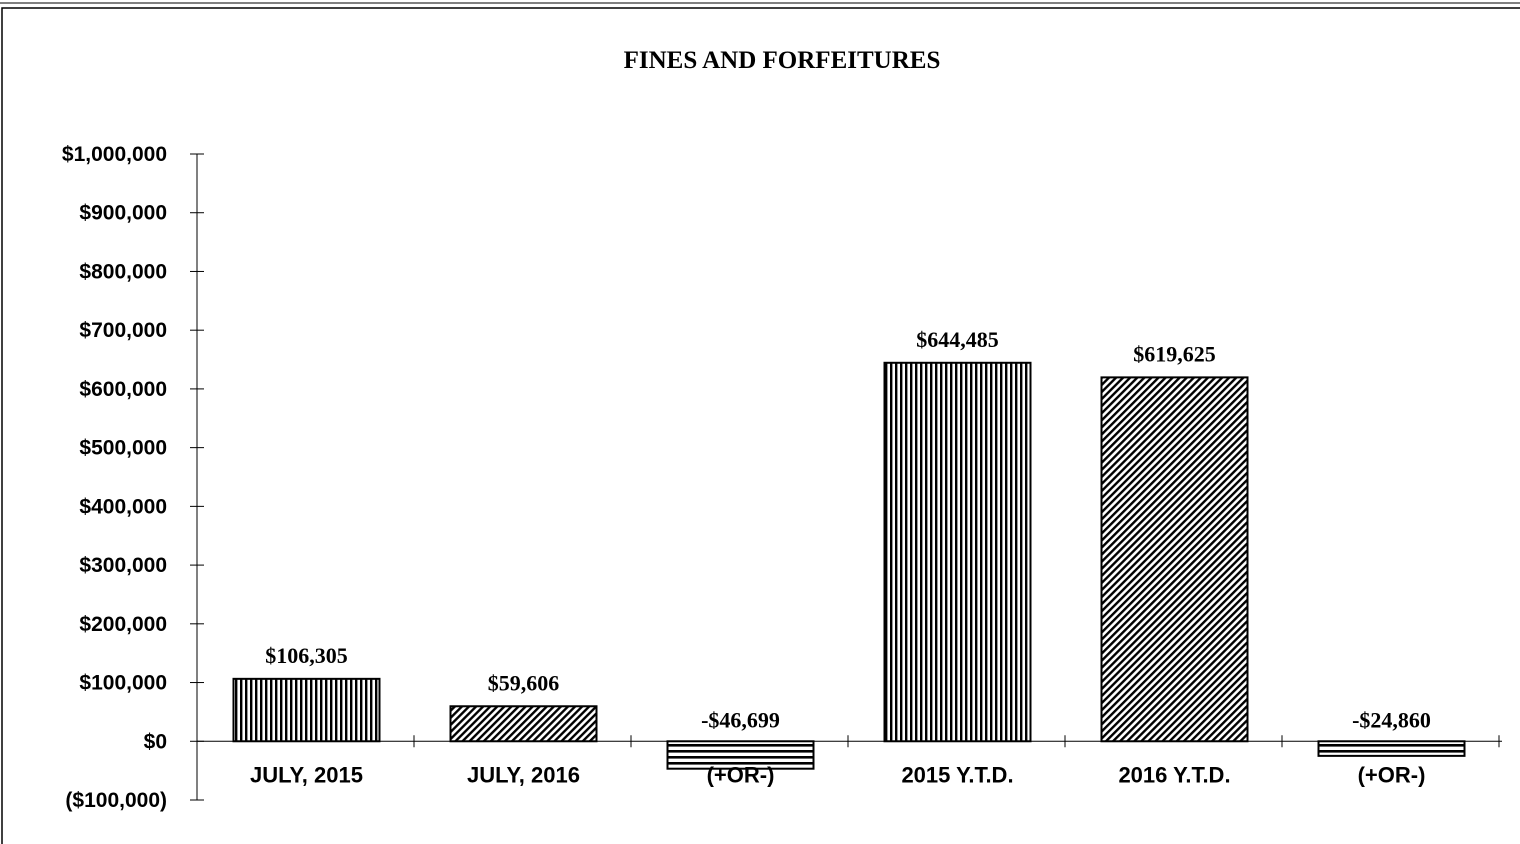 The width and height of the screenshot is (1520, 844). What do you see at coordinates (114, 154) in the screenshot?
I see `y-tick-label: $1,000,000` at bounding box center [114, 154].